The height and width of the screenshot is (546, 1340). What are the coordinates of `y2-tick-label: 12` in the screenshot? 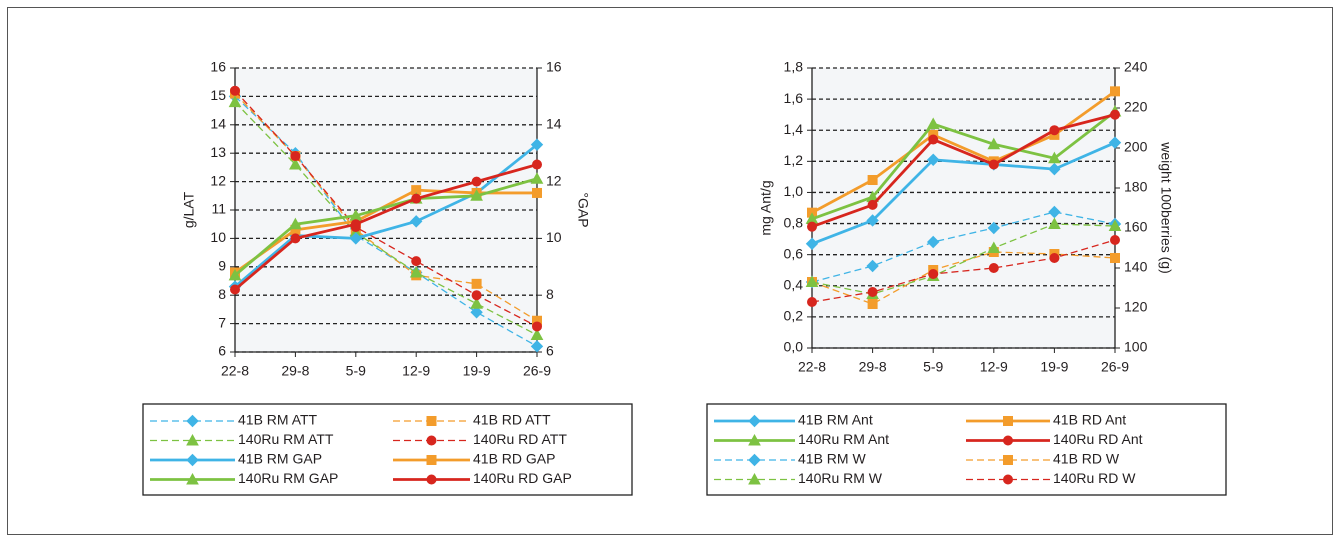 It's located at (554, 180).